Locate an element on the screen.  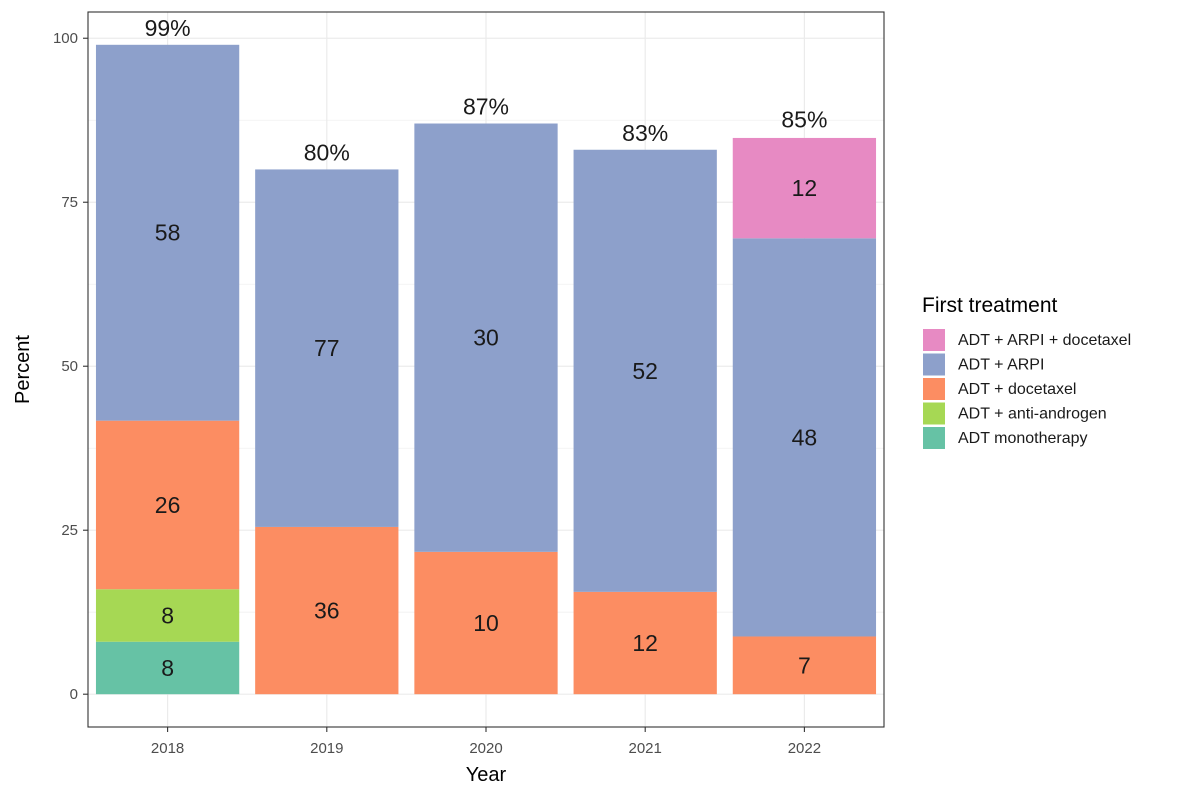
total-percent-label: 83% is located at coordinates (645, 133).